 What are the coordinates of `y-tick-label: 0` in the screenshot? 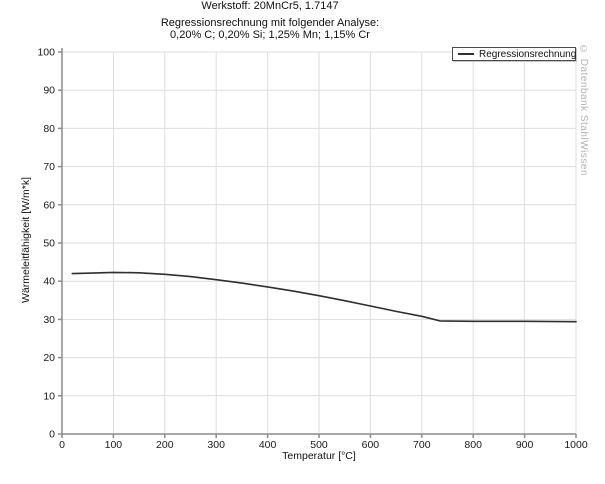 It's located at (52, 435).